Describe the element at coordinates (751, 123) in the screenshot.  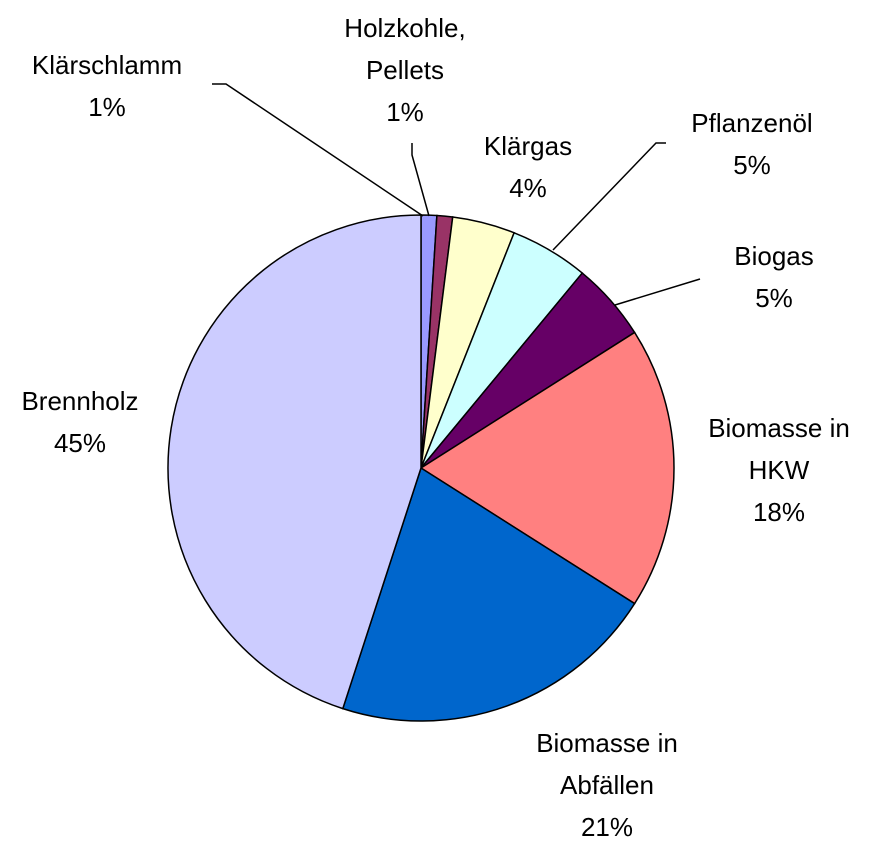
I see `slice-label: Pflanzenöl` at that location.